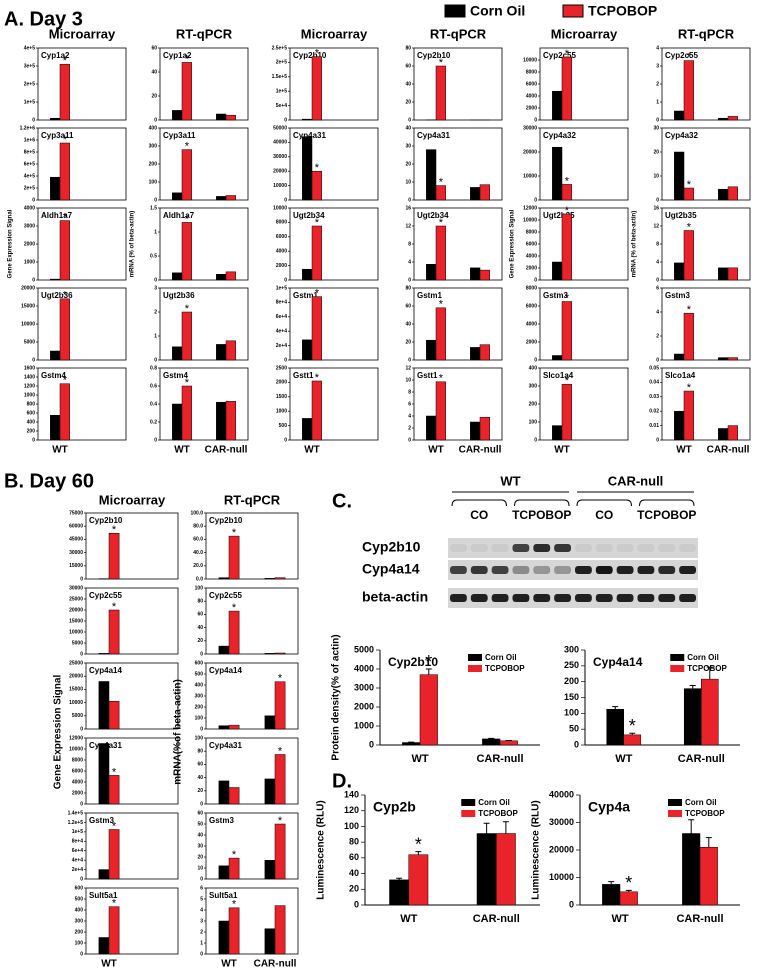  What do you see at coordinates (29, 84) in the screenshot?
I see `y-tick-label: 2e+5` at bounding box center [29, 84].